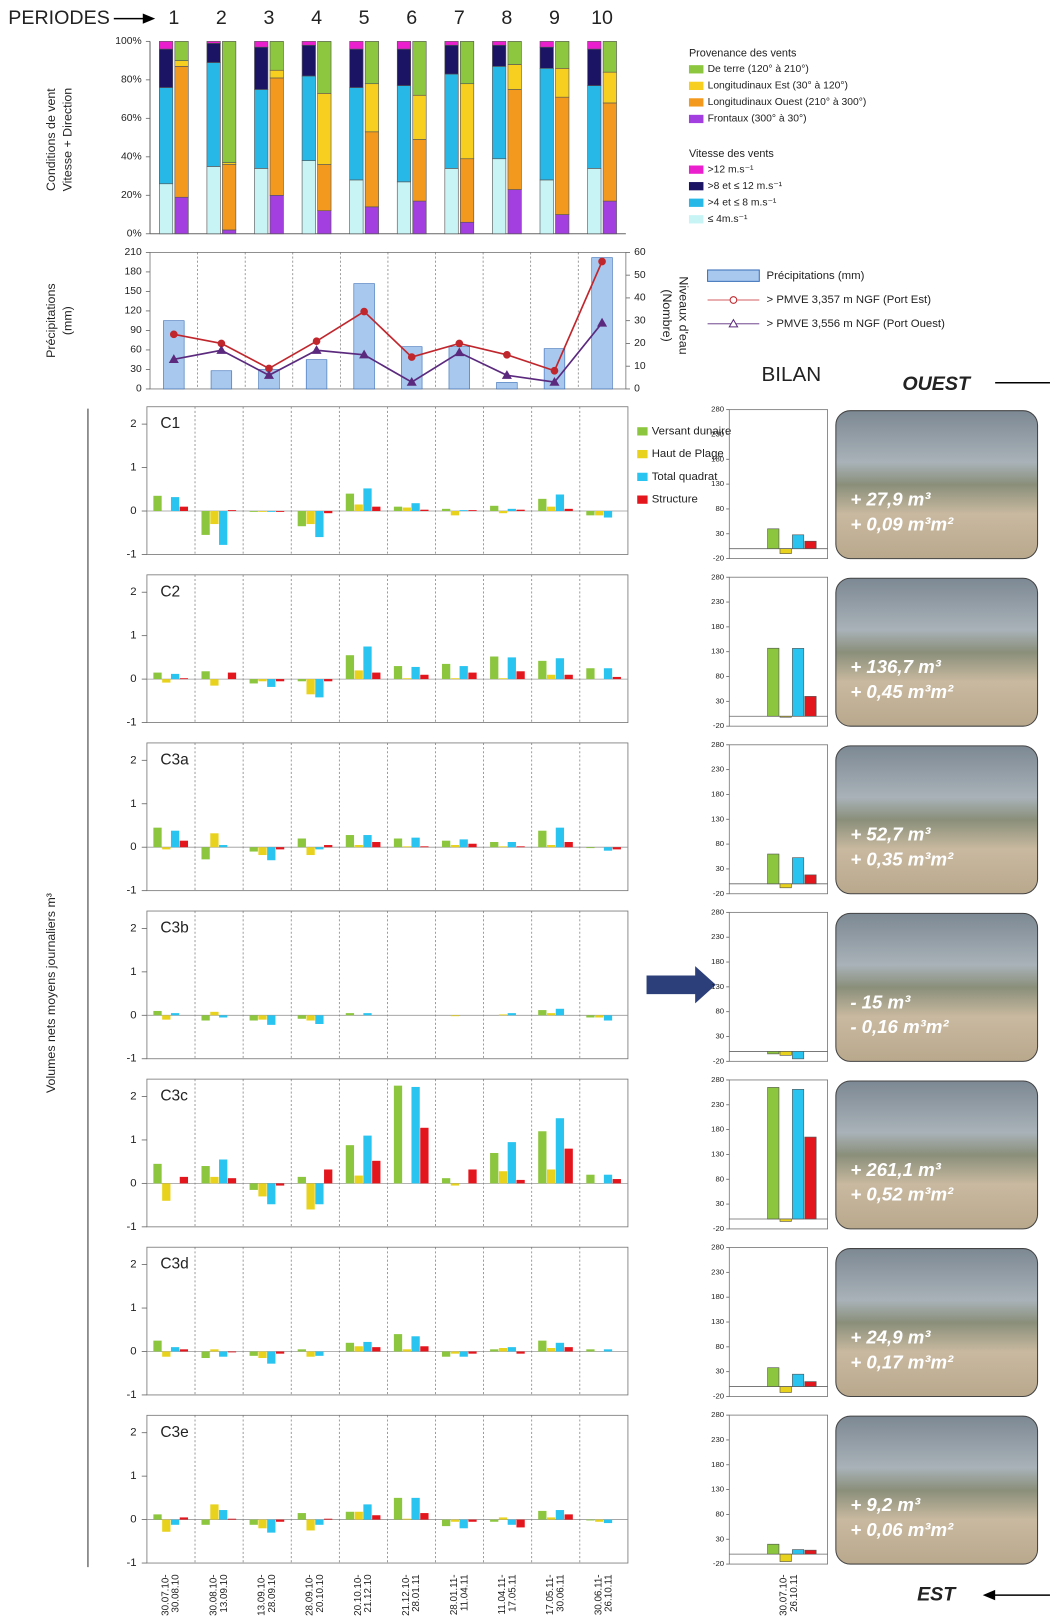  What do you see at coordinates (696, 119) in the screenshot?
I see `legend-swatch` at bounding box center [696, 119].